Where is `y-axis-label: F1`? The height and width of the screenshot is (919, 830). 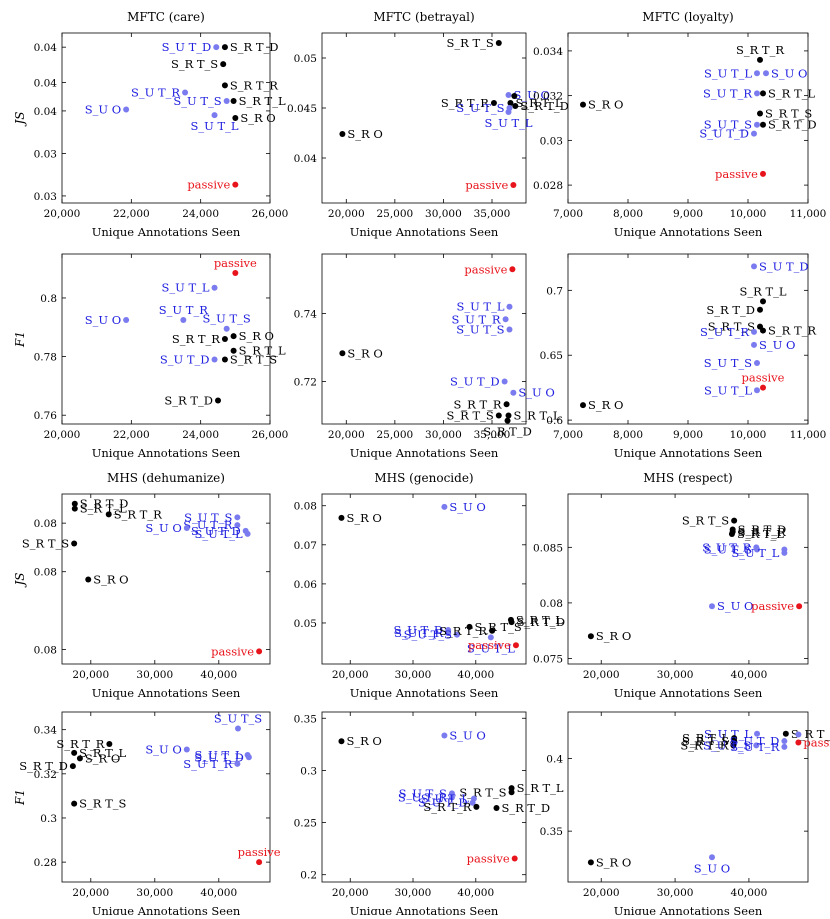
y-axis-label: F1 is located at coordinates (20, 339).